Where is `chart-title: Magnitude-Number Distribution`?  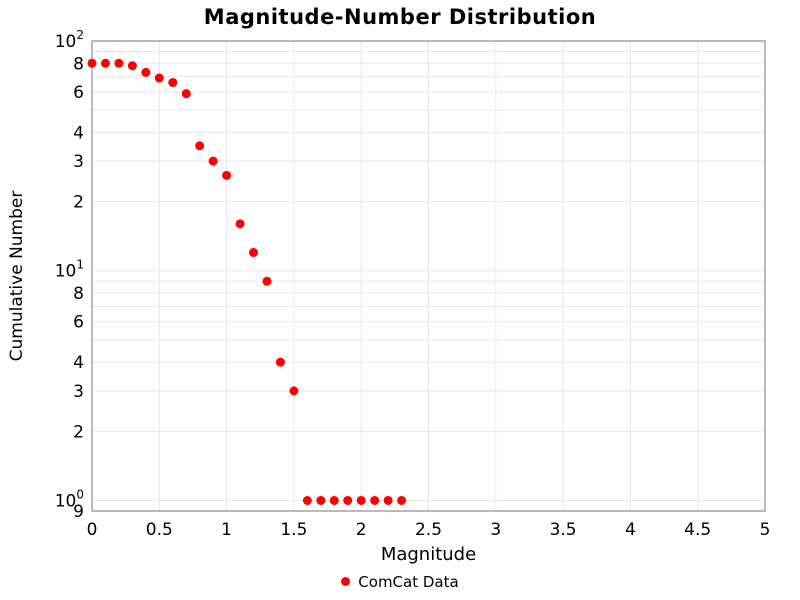 chart-title: Magnitude-Number Distribution is located at coordinates (400, 17).